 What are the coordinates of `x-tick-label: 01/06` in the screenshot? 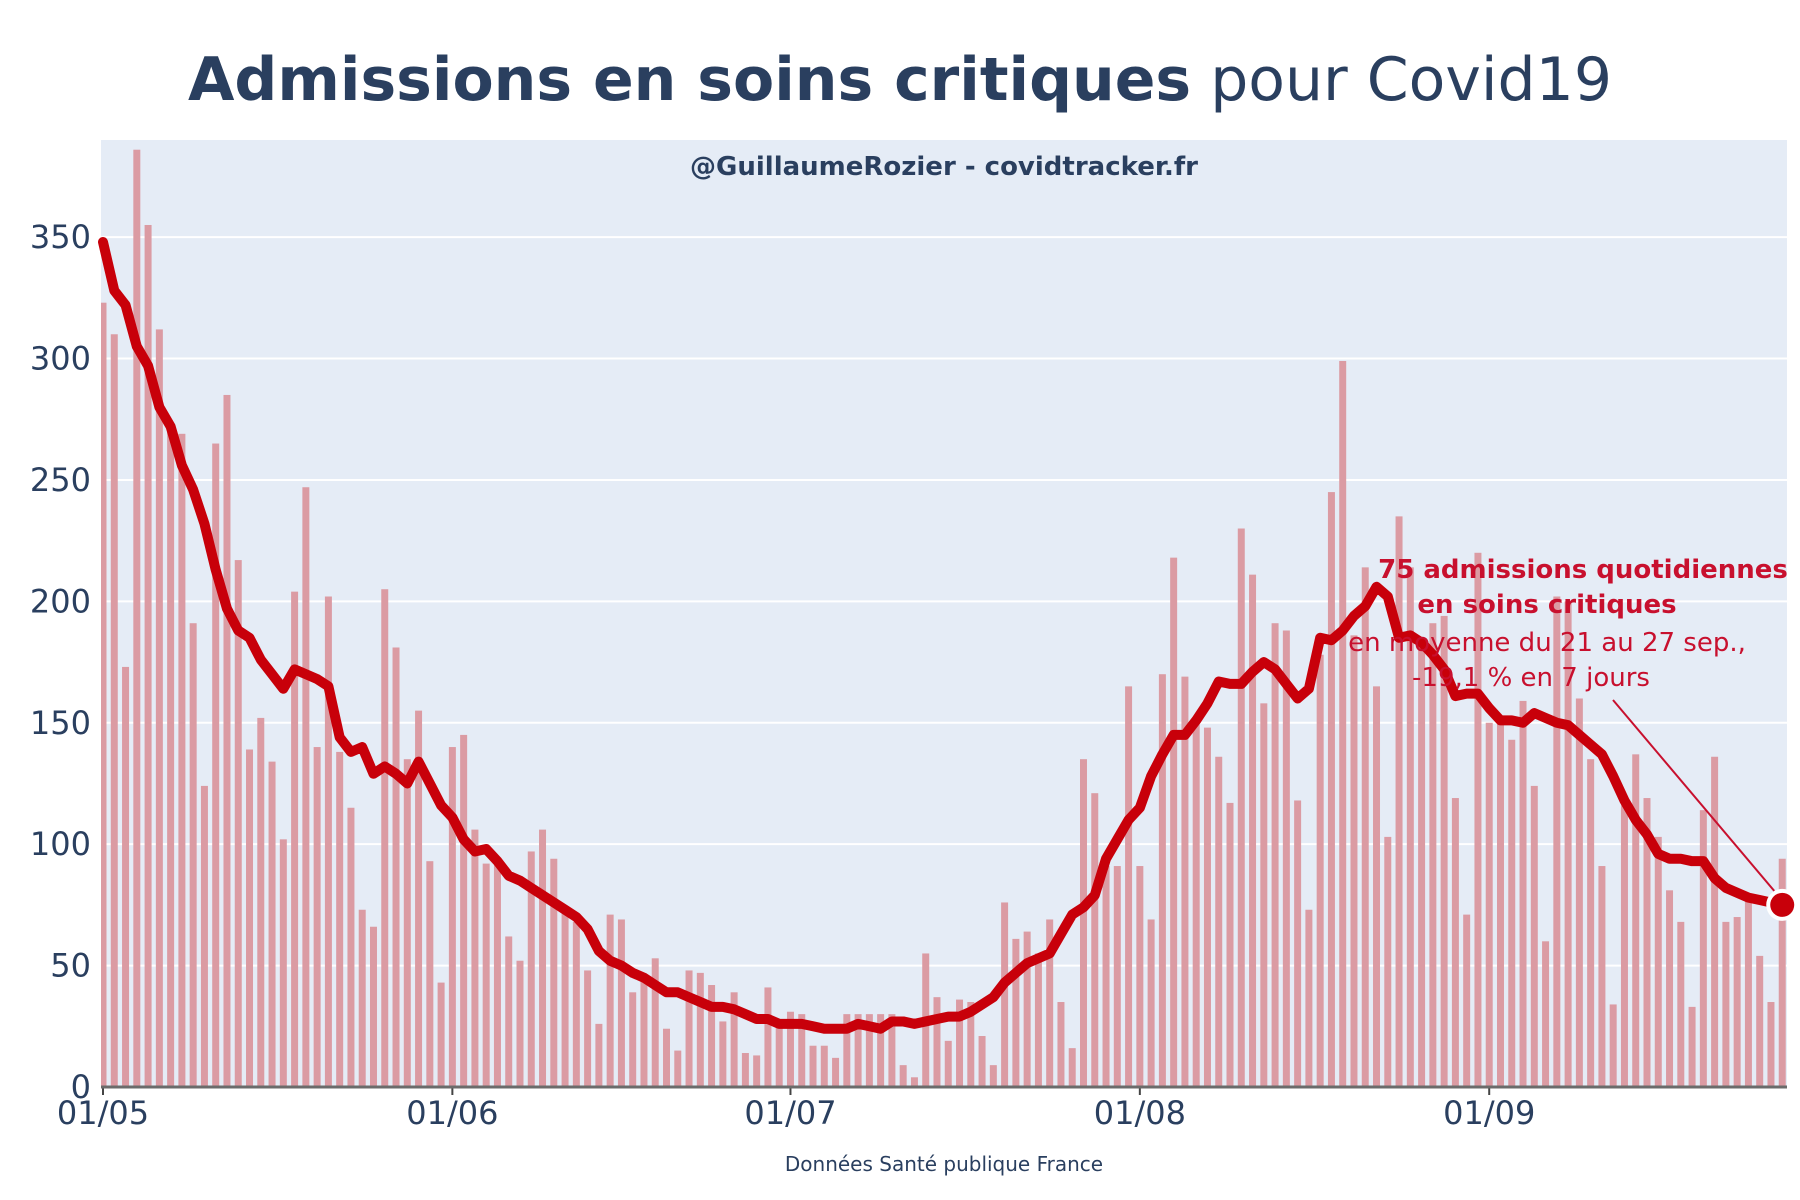 It's located at (452, 1113).